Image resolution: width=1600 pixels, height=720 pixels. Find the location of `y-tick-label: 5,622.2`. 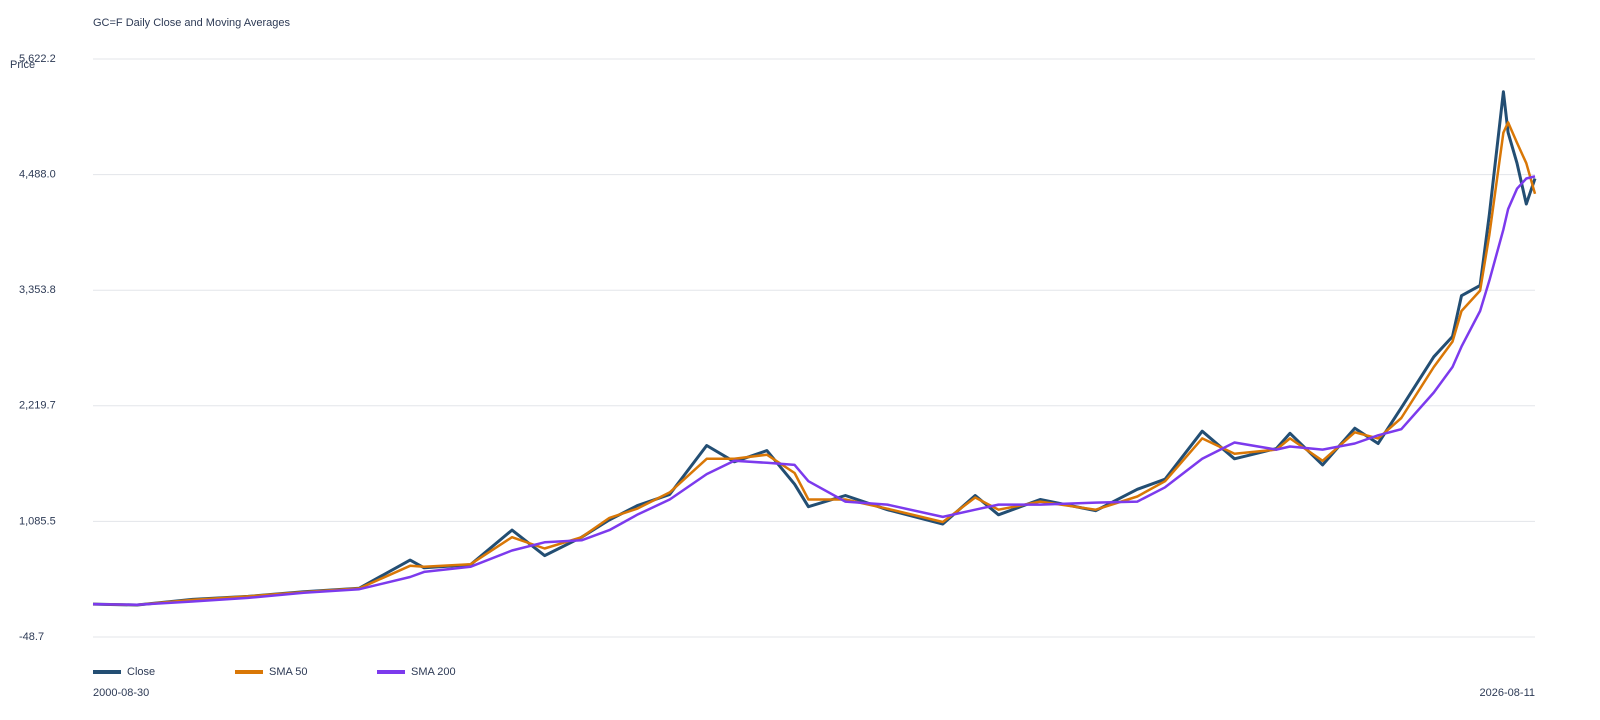

y-tick-label: 5,622.2 is located at coordinates (37, 59).